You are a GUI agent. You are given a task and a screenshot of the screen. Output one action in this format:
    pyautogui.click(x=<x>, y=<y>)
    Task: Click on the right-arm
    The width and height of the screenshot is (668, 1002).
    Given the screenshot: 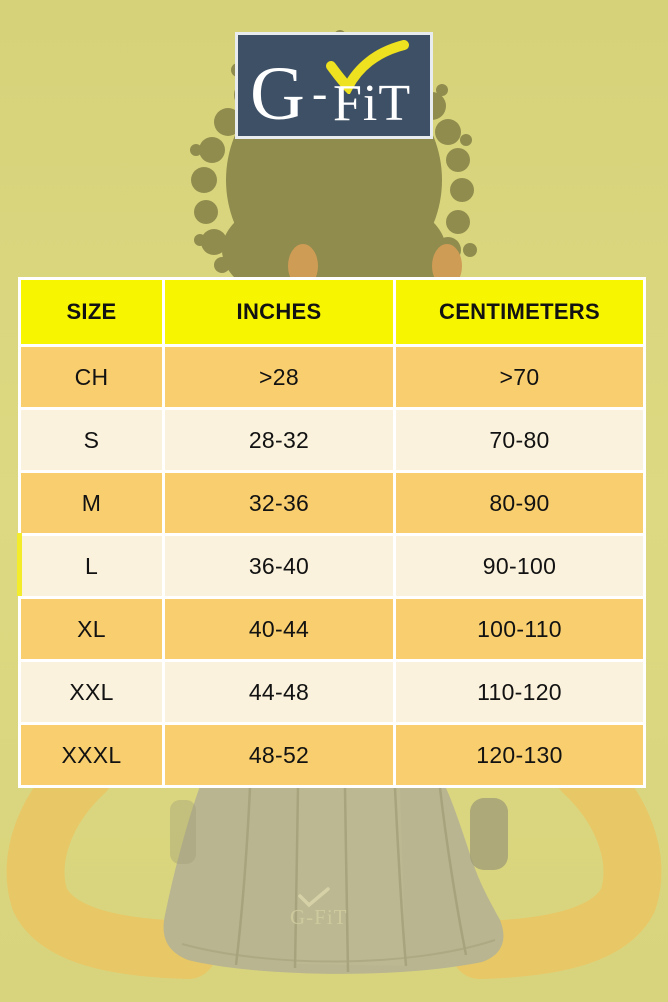 What is the action you would take?
    pyautogui.click(x=556, y=861)
    